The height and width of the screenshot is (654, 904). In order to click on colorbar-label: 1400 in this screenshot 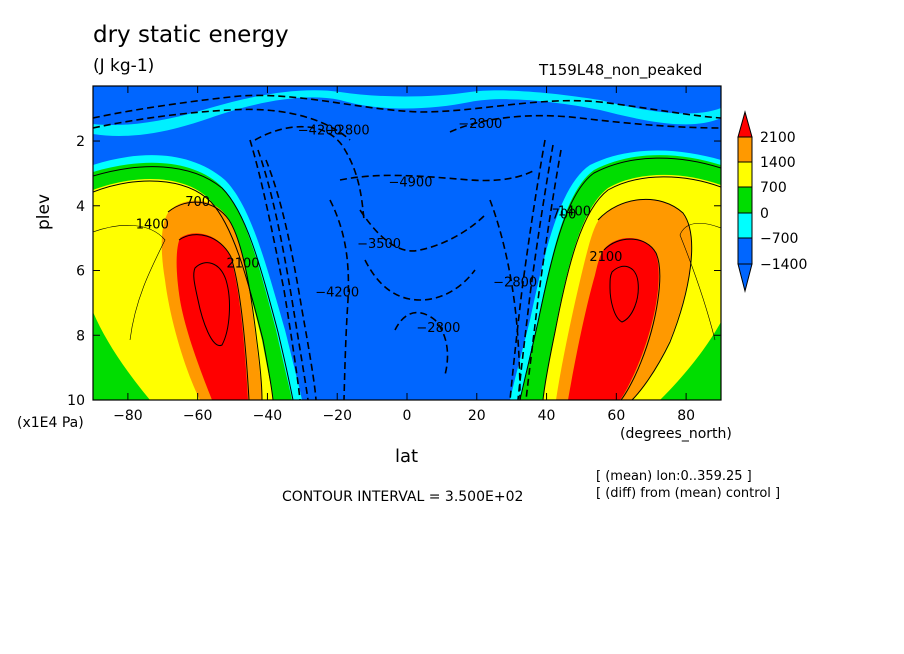, I will do `click(778, 163)`.